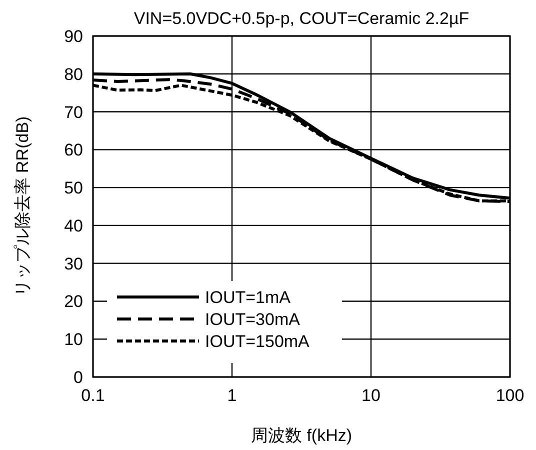  What do you see at coordinates (73, 150) in the screenshot?
I see `y-tick-label: 60` at bounding box center [73, 150].